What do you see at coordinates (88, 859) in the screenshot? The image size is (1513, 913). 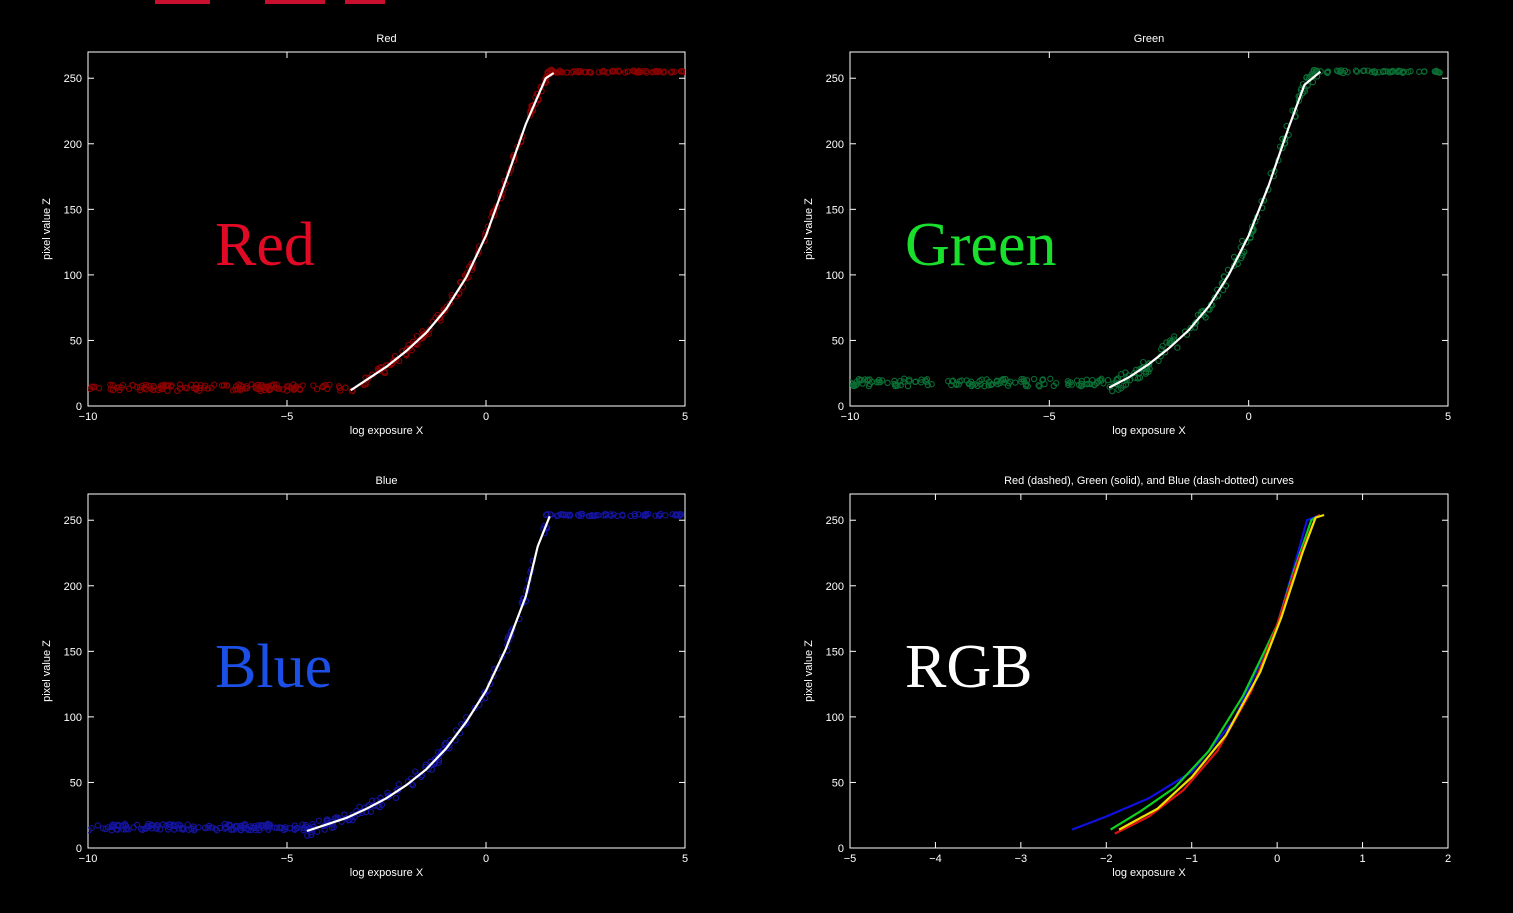 I see `x-tick-label: −10` at bounding box center [88, 859].